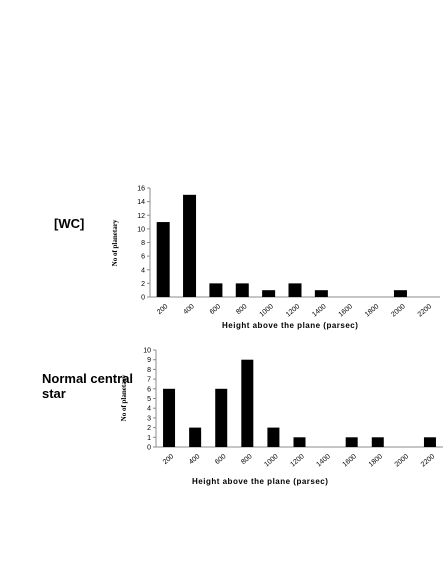 Image resolution: width=443 pixels, height=573 pixels. I want to click on panel-label-normal-central-star: Normal central star, so click(88, 386).